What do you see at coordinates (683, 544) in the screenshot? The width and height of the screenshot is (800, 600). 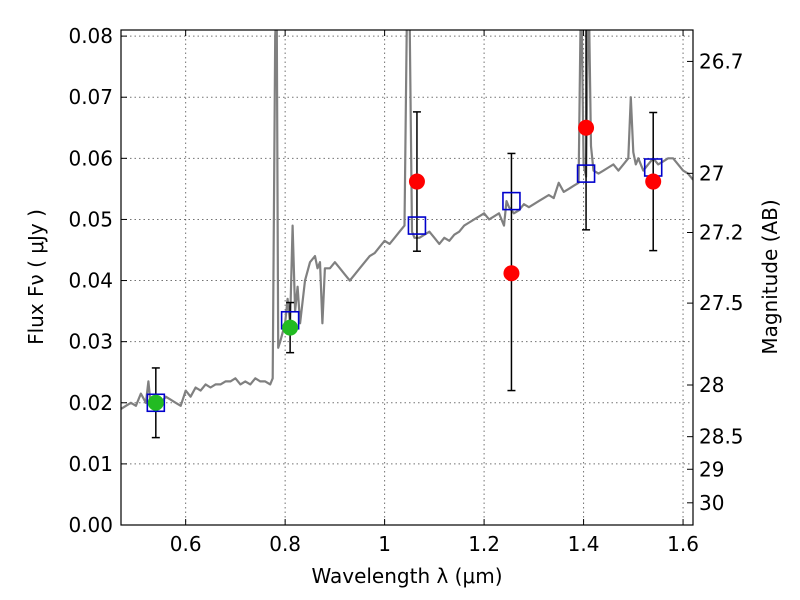 I see `x-tick-label: 1.6` at bounding box center [683, 544].